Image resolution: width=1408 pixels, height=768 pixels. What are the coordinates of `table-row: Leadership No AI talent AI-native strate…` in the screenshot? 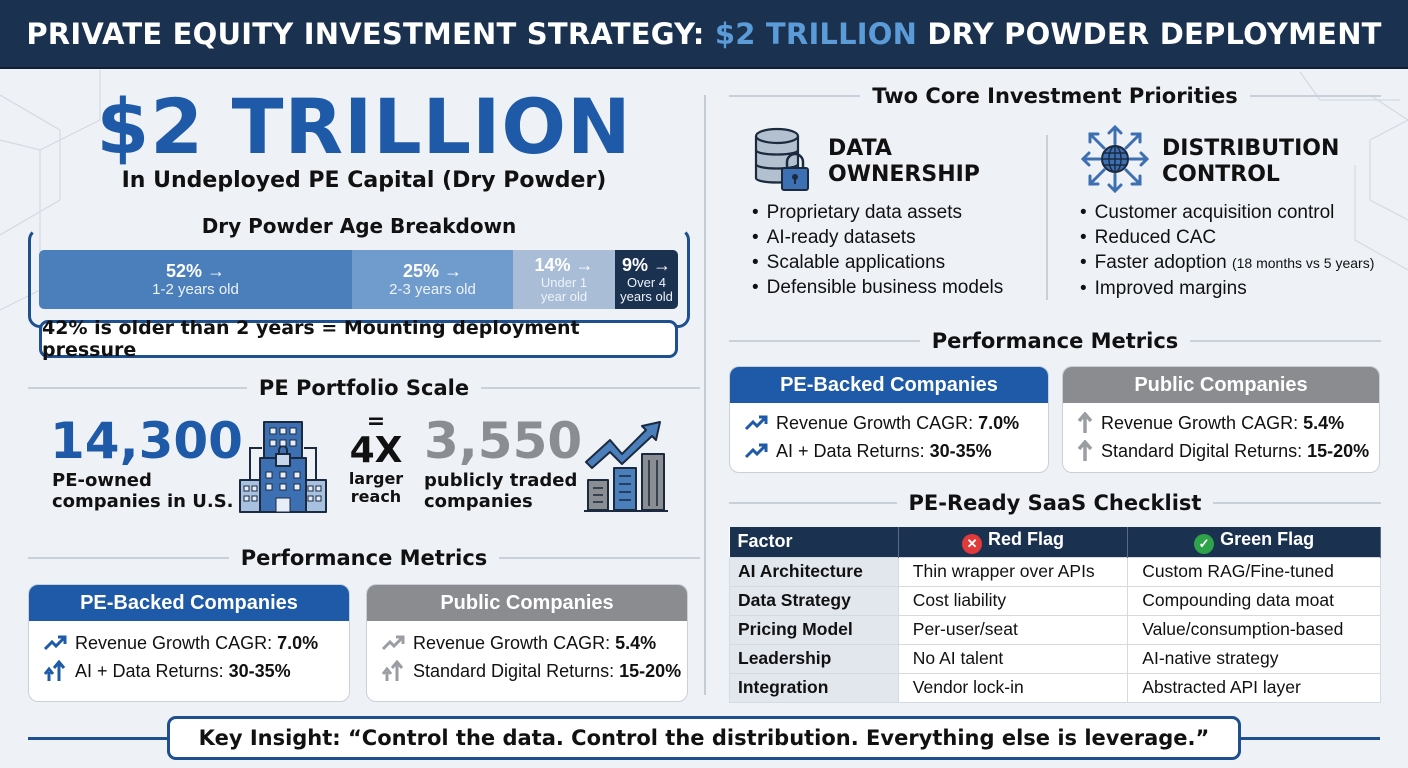 It's located at (1055, 658).